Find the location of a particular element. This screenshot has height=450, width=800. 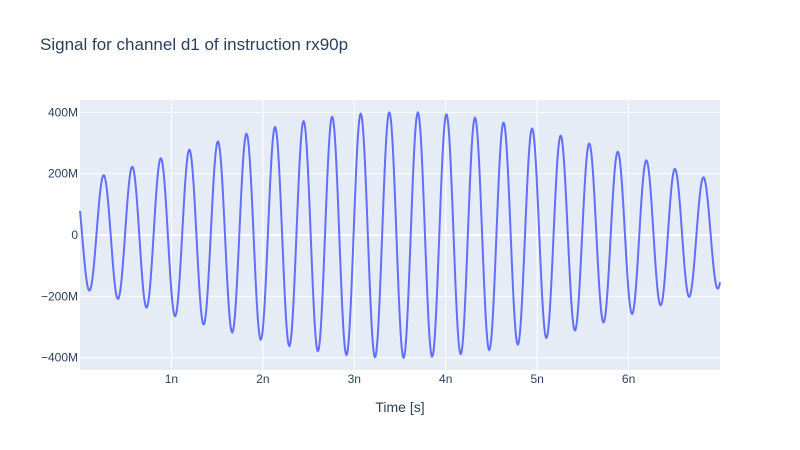

y-axis-ticks: 400M 200M 0 −200M −400M is located at coordinates (59, 234).